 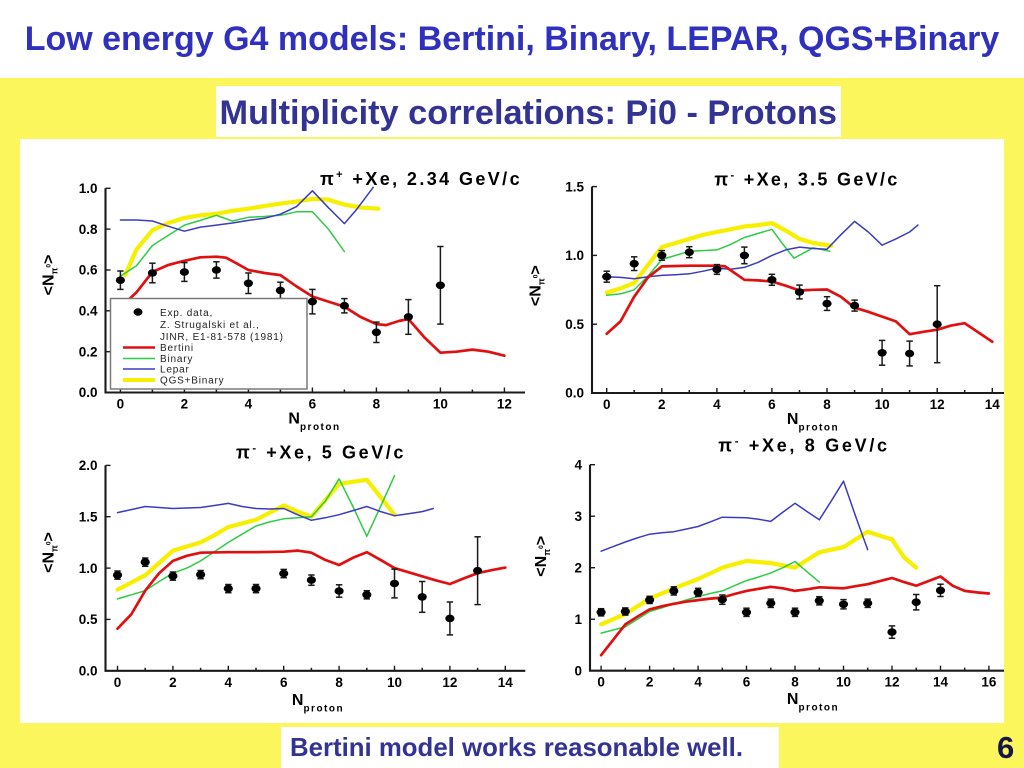 I want to click on svg-text: 0.4, so click(x=88, y=311).